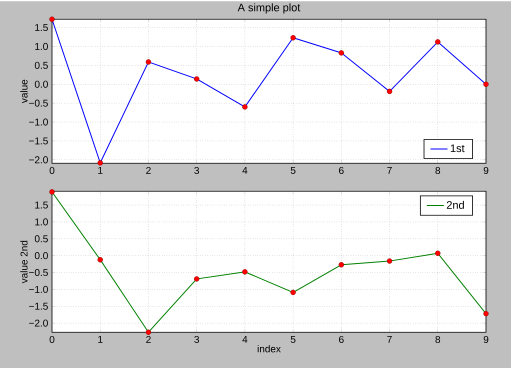 This screenshot has height=368, width=511. What do you see at coordinates (269, 8) in the screenshot?
I see `chart-title: A simple plot` at bounding box center [269, 8].